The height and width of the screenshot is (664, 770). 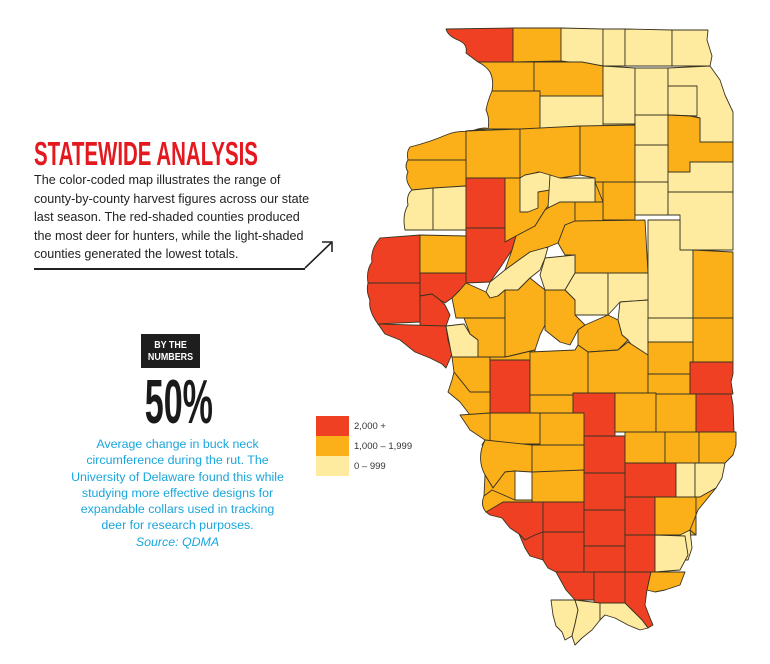 I want to click on map-legend: 2,000 + 1,000 – 1,999 0 – 999, so click(x=364, y=446).